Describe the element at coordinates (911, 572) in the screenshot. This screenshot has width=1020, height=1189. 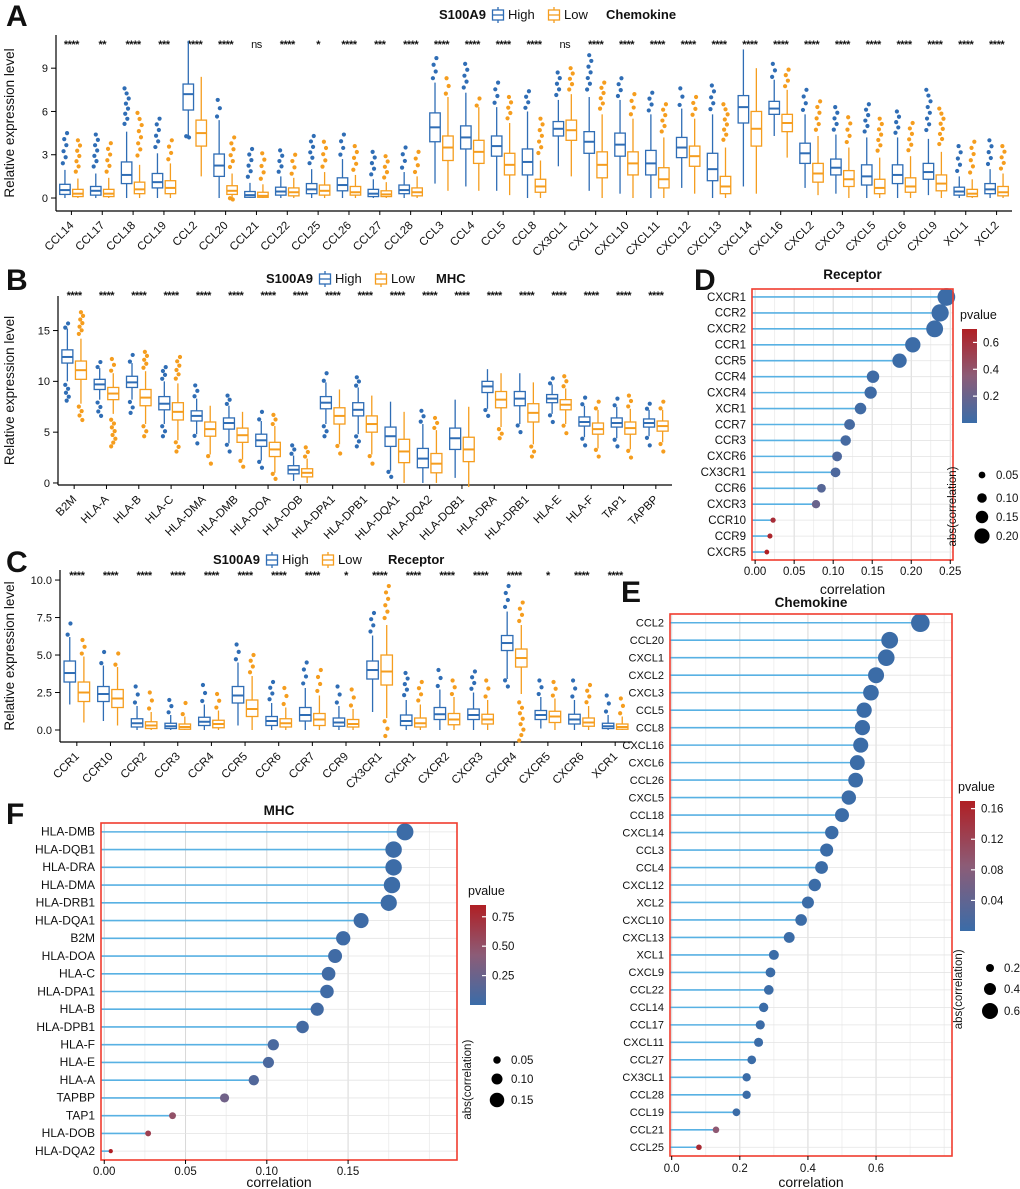
I see `svg-text: 0.20` at that location.